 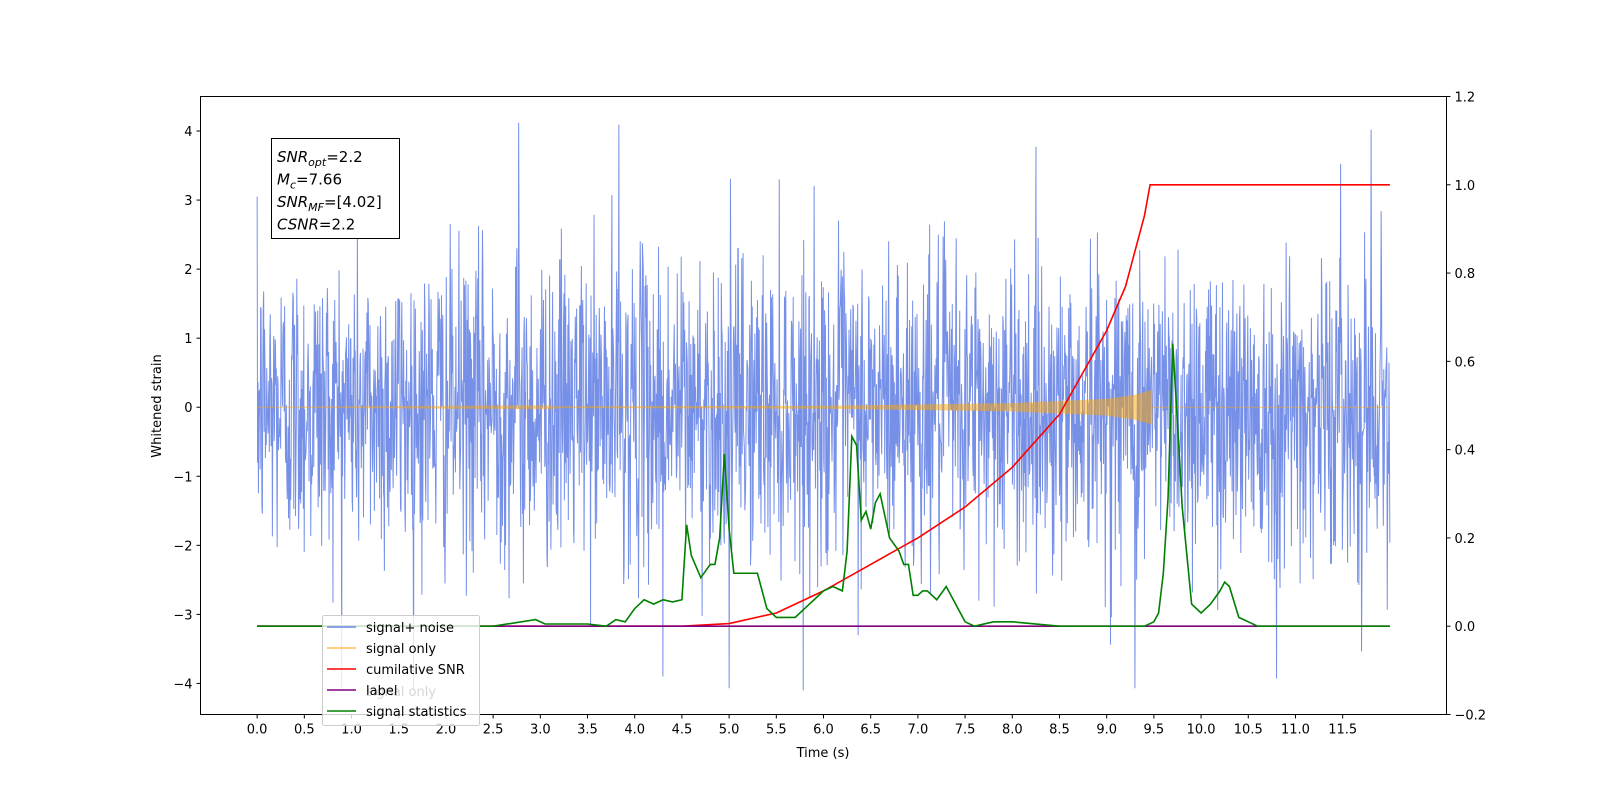 I want to click on x-tick-label: 10.5, so click(x=1248, y=730).